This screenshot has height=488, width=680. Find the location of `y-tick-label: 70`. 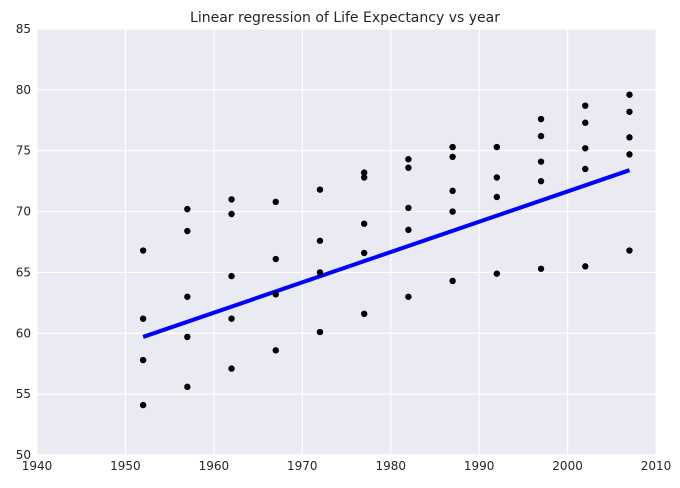

y-tick-label: 70 is located at coordinates (23, 212).